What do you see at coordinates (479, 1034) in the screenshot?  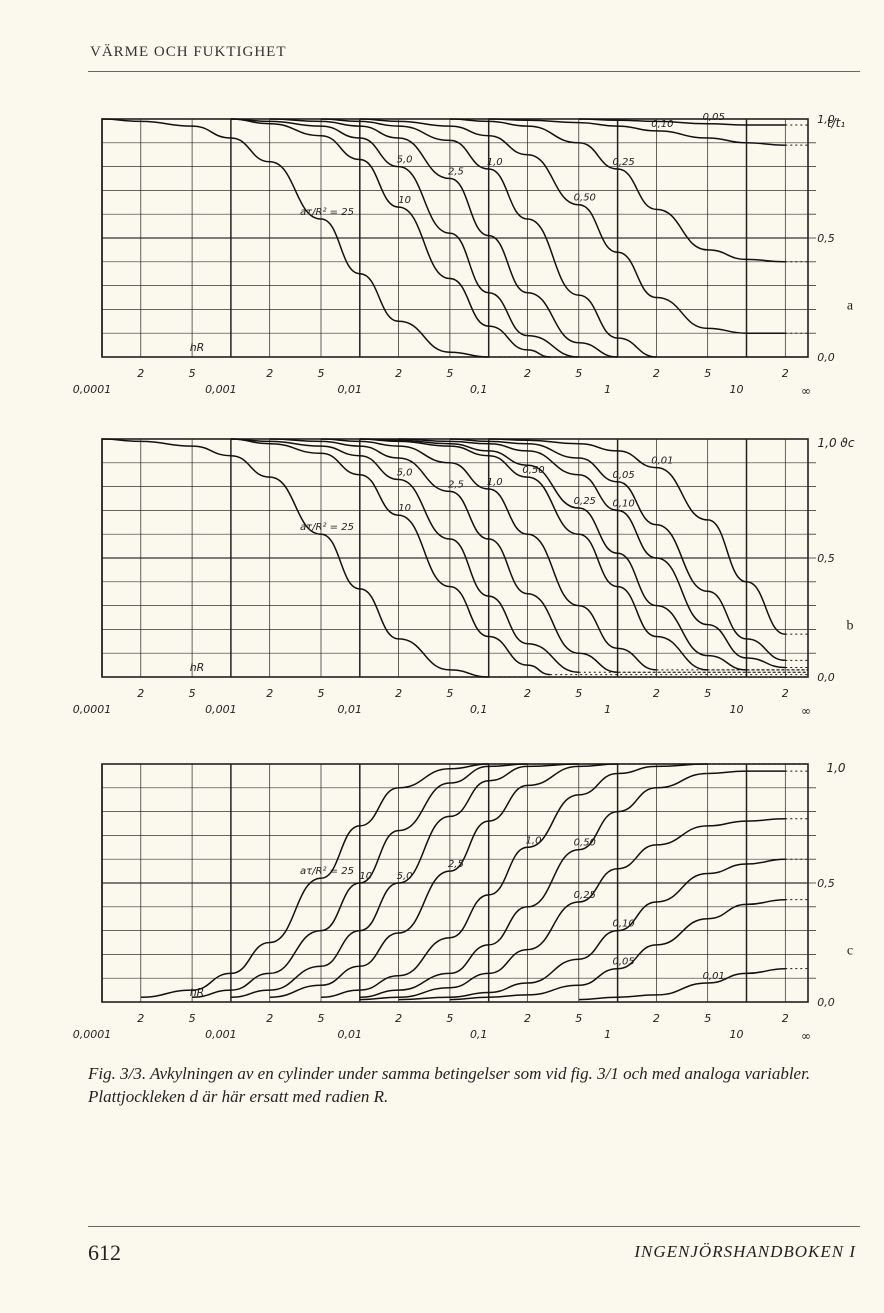 I see `x-decade-label: 0,1` at bounding box center [479, 1034].